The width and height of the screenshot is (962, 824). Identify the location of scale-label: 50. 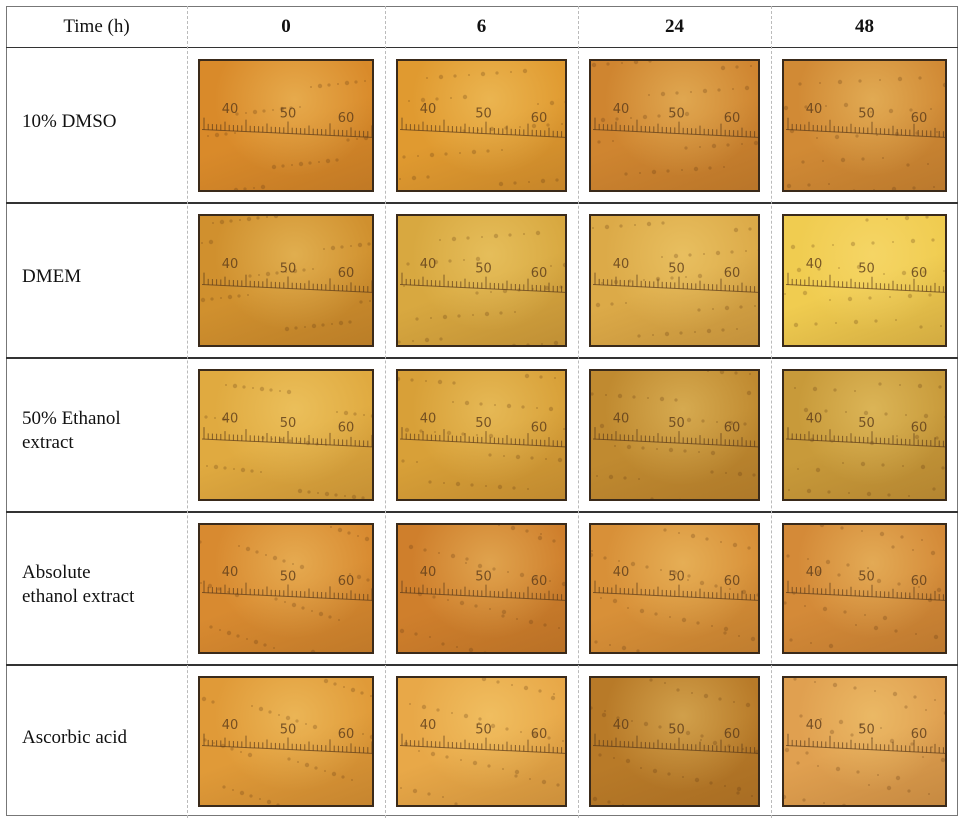
(483, 577).